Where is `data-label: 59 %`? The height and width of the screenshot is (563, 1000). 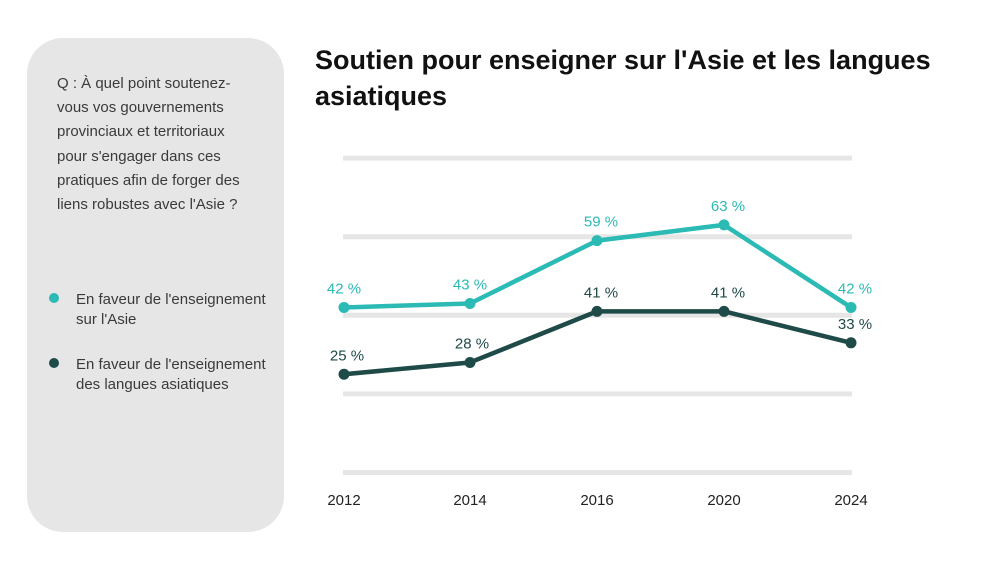 data-label: 59 % is located at coordinates (601, 222).